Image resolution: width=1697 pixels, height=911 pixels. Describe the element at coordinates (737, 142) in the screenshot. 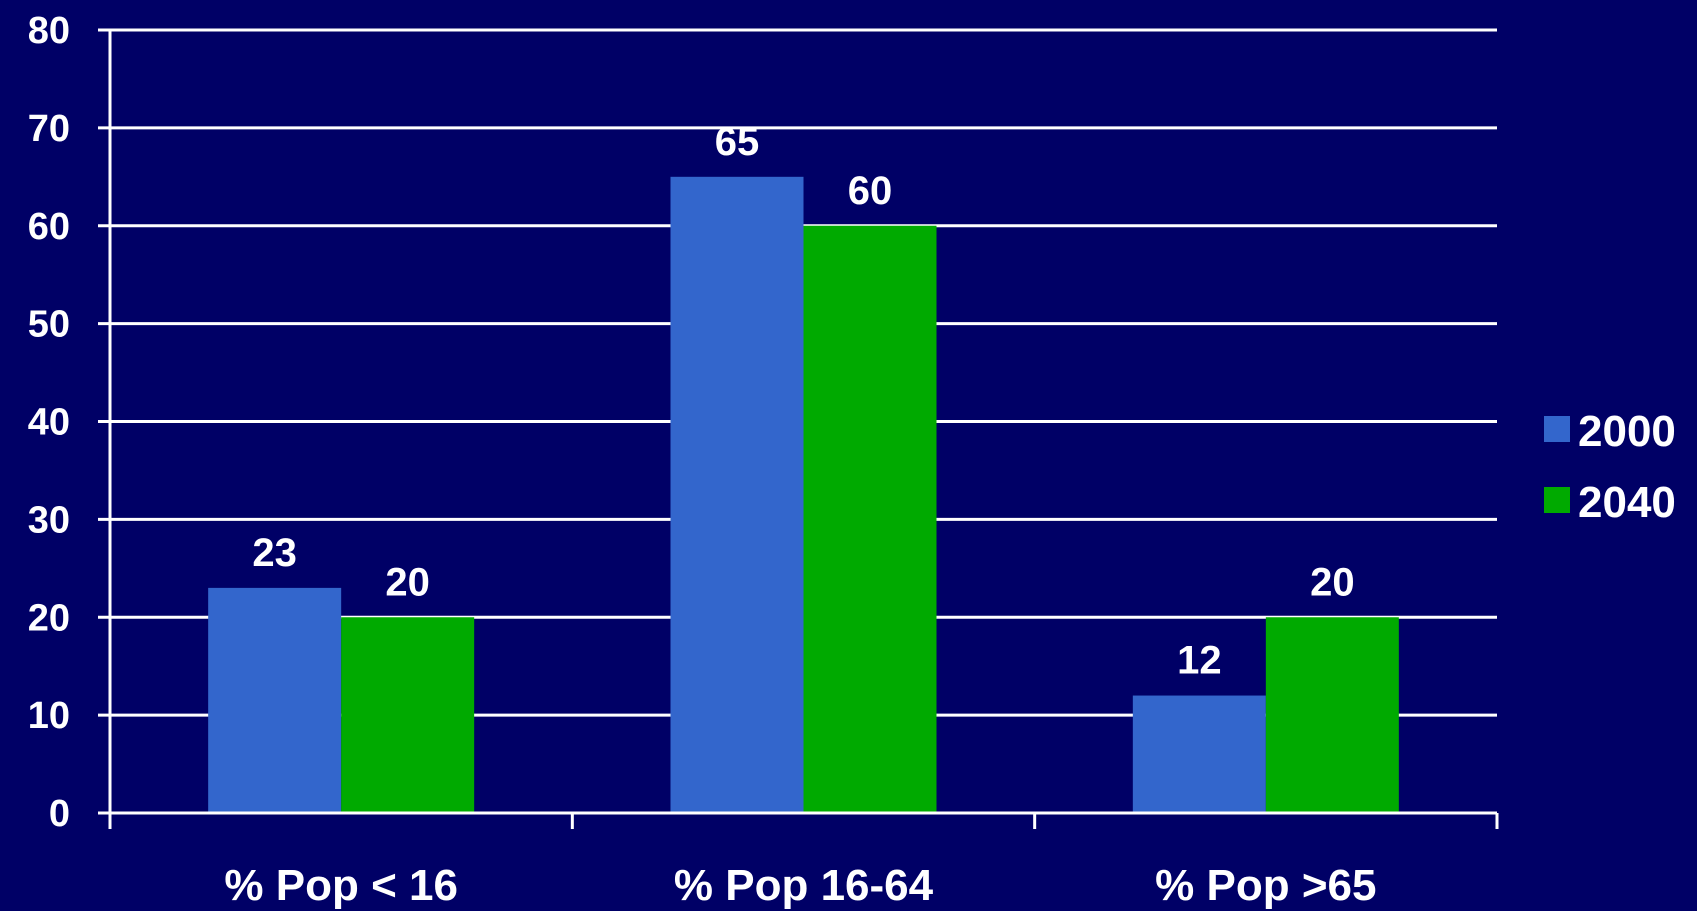

I see `data-label: 65` at that location.